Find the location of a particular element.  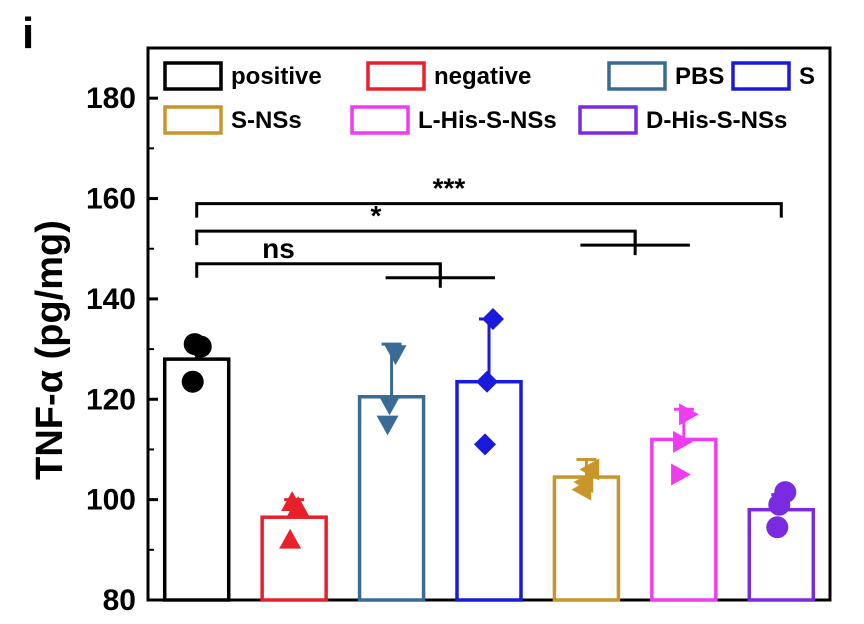

bracket-ns is located at coordinates (318, 270).